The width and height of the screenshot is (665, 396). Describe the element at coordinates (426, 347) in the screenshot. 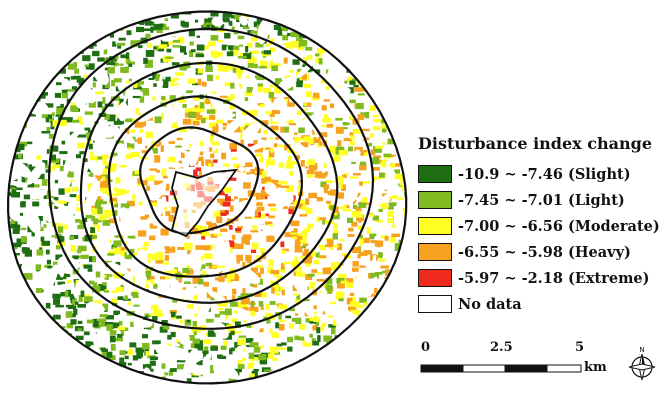

I see `scale-tick-label: 0` at that location.